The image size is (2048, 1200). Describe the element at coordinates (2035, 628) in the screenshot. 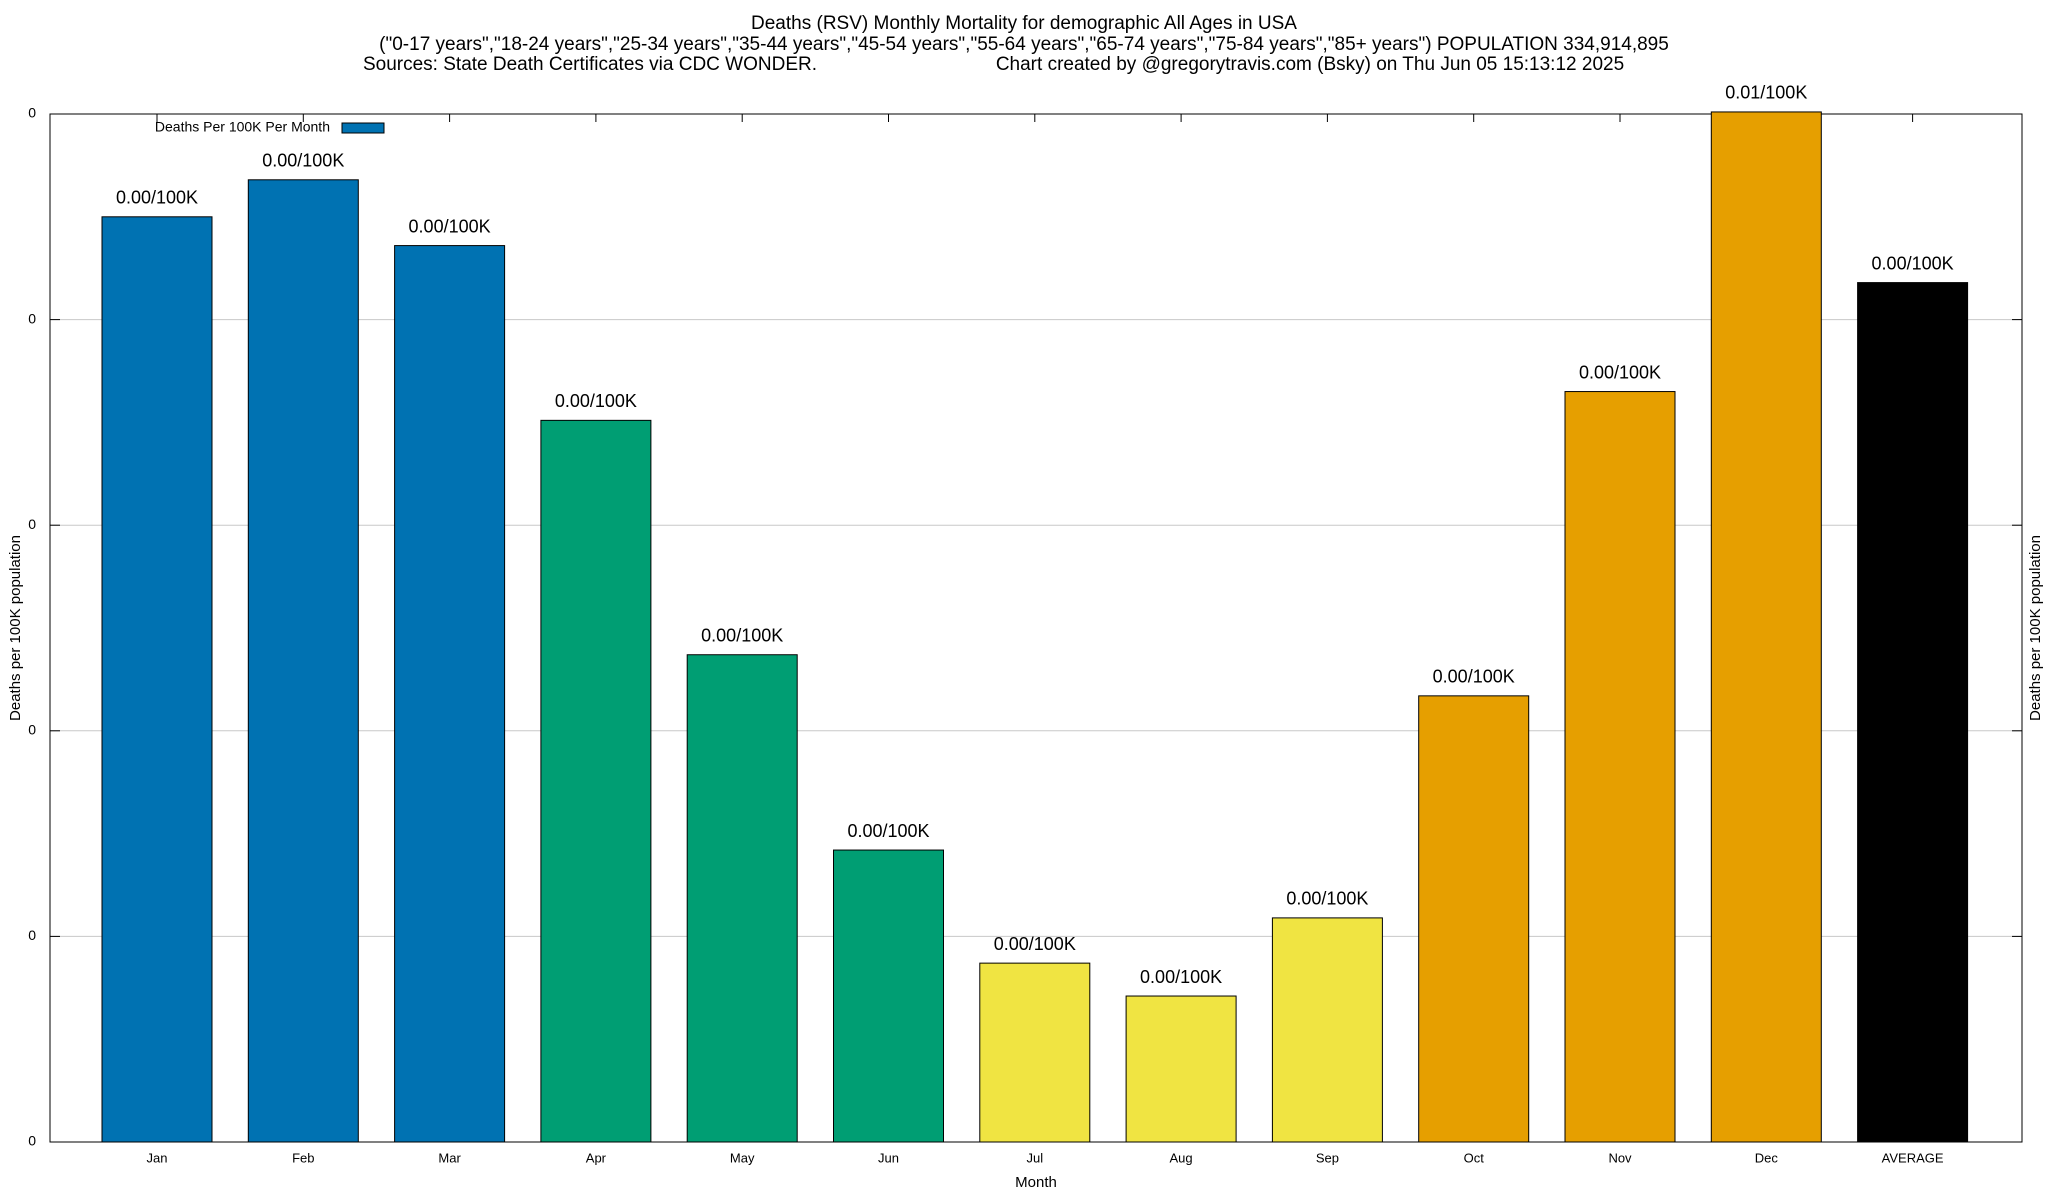

I see `y2-axis-label: Deaths per 100K population` at that location.